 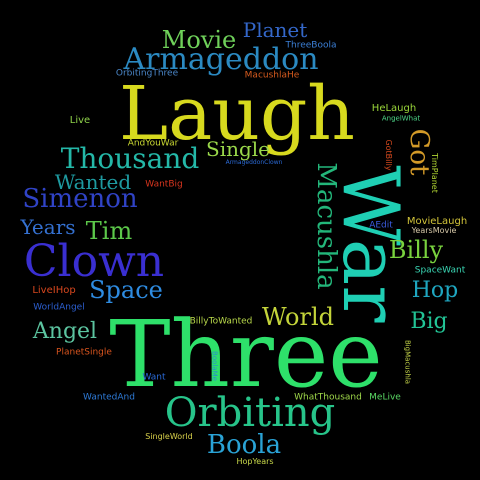 I want to click on word-orbiting: Orbiting, so click(x=250, y=413).